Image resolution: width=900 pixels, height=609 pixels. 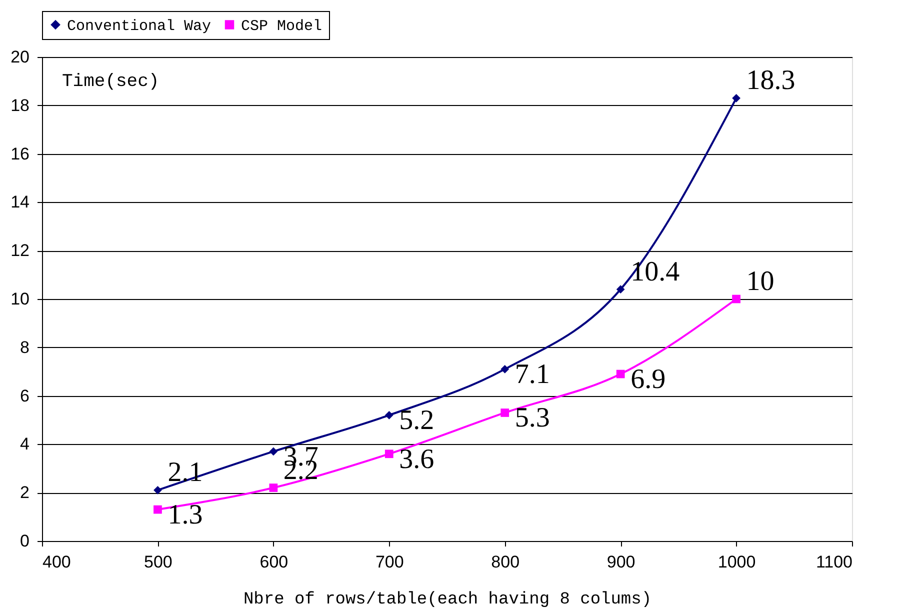 What do you see at coordinates (389, 562) in the screenshot?
I see `x-tick-label: 700` at bounding box center [389, 562].